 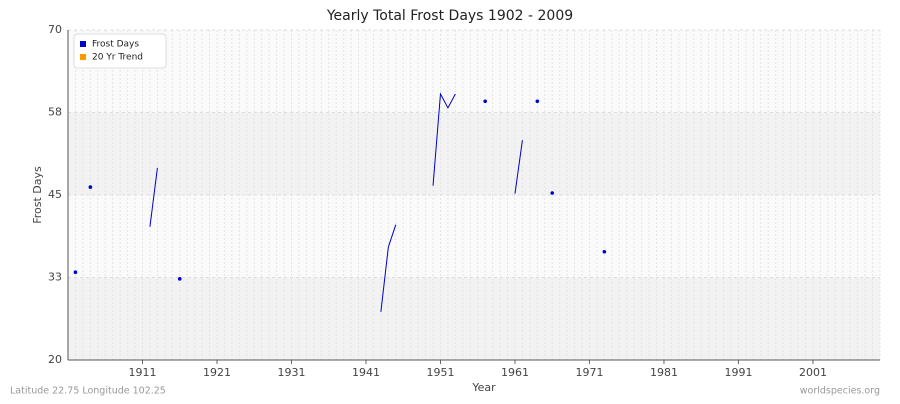 What do you see at coordinates (37, 195) in the screenshot?
I see `y-axis-label: Frost Days` at bounding box center [37, 195].